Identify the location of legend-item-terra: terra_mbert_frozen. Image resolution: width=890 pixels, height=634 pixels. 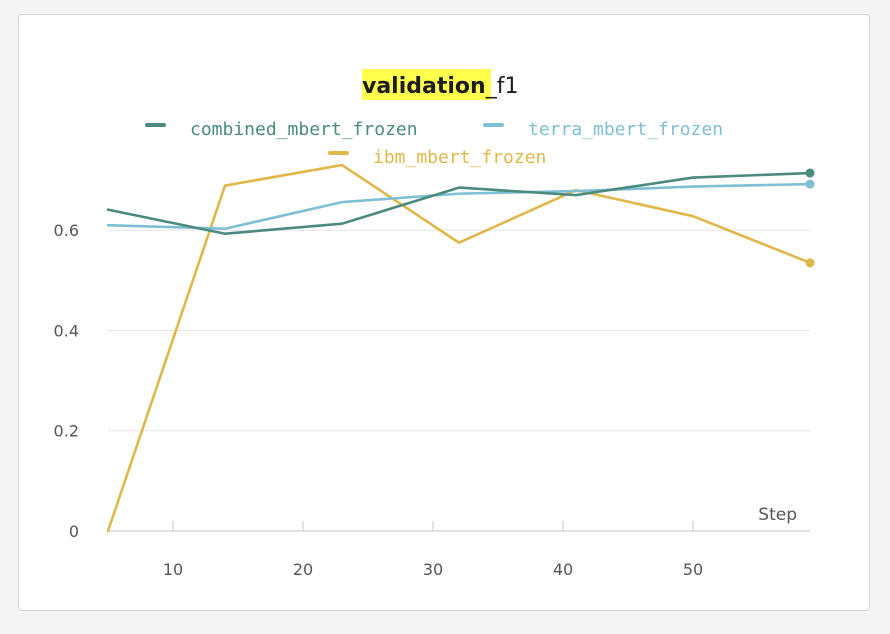
(603, 129).